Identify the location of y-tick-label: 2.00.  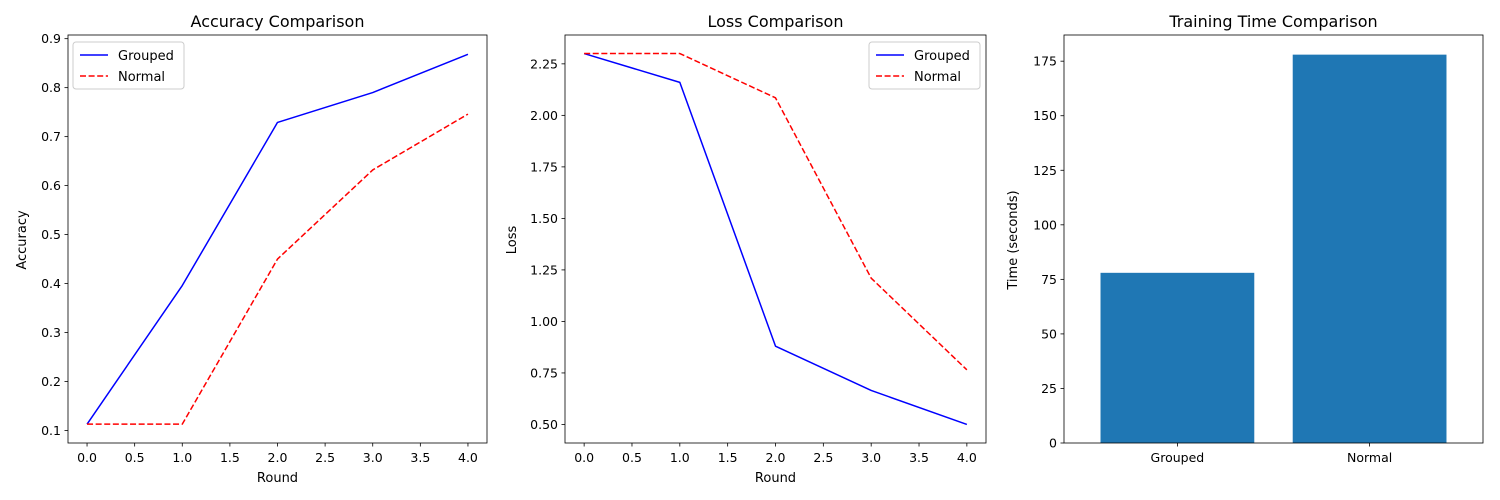
(544, 115).